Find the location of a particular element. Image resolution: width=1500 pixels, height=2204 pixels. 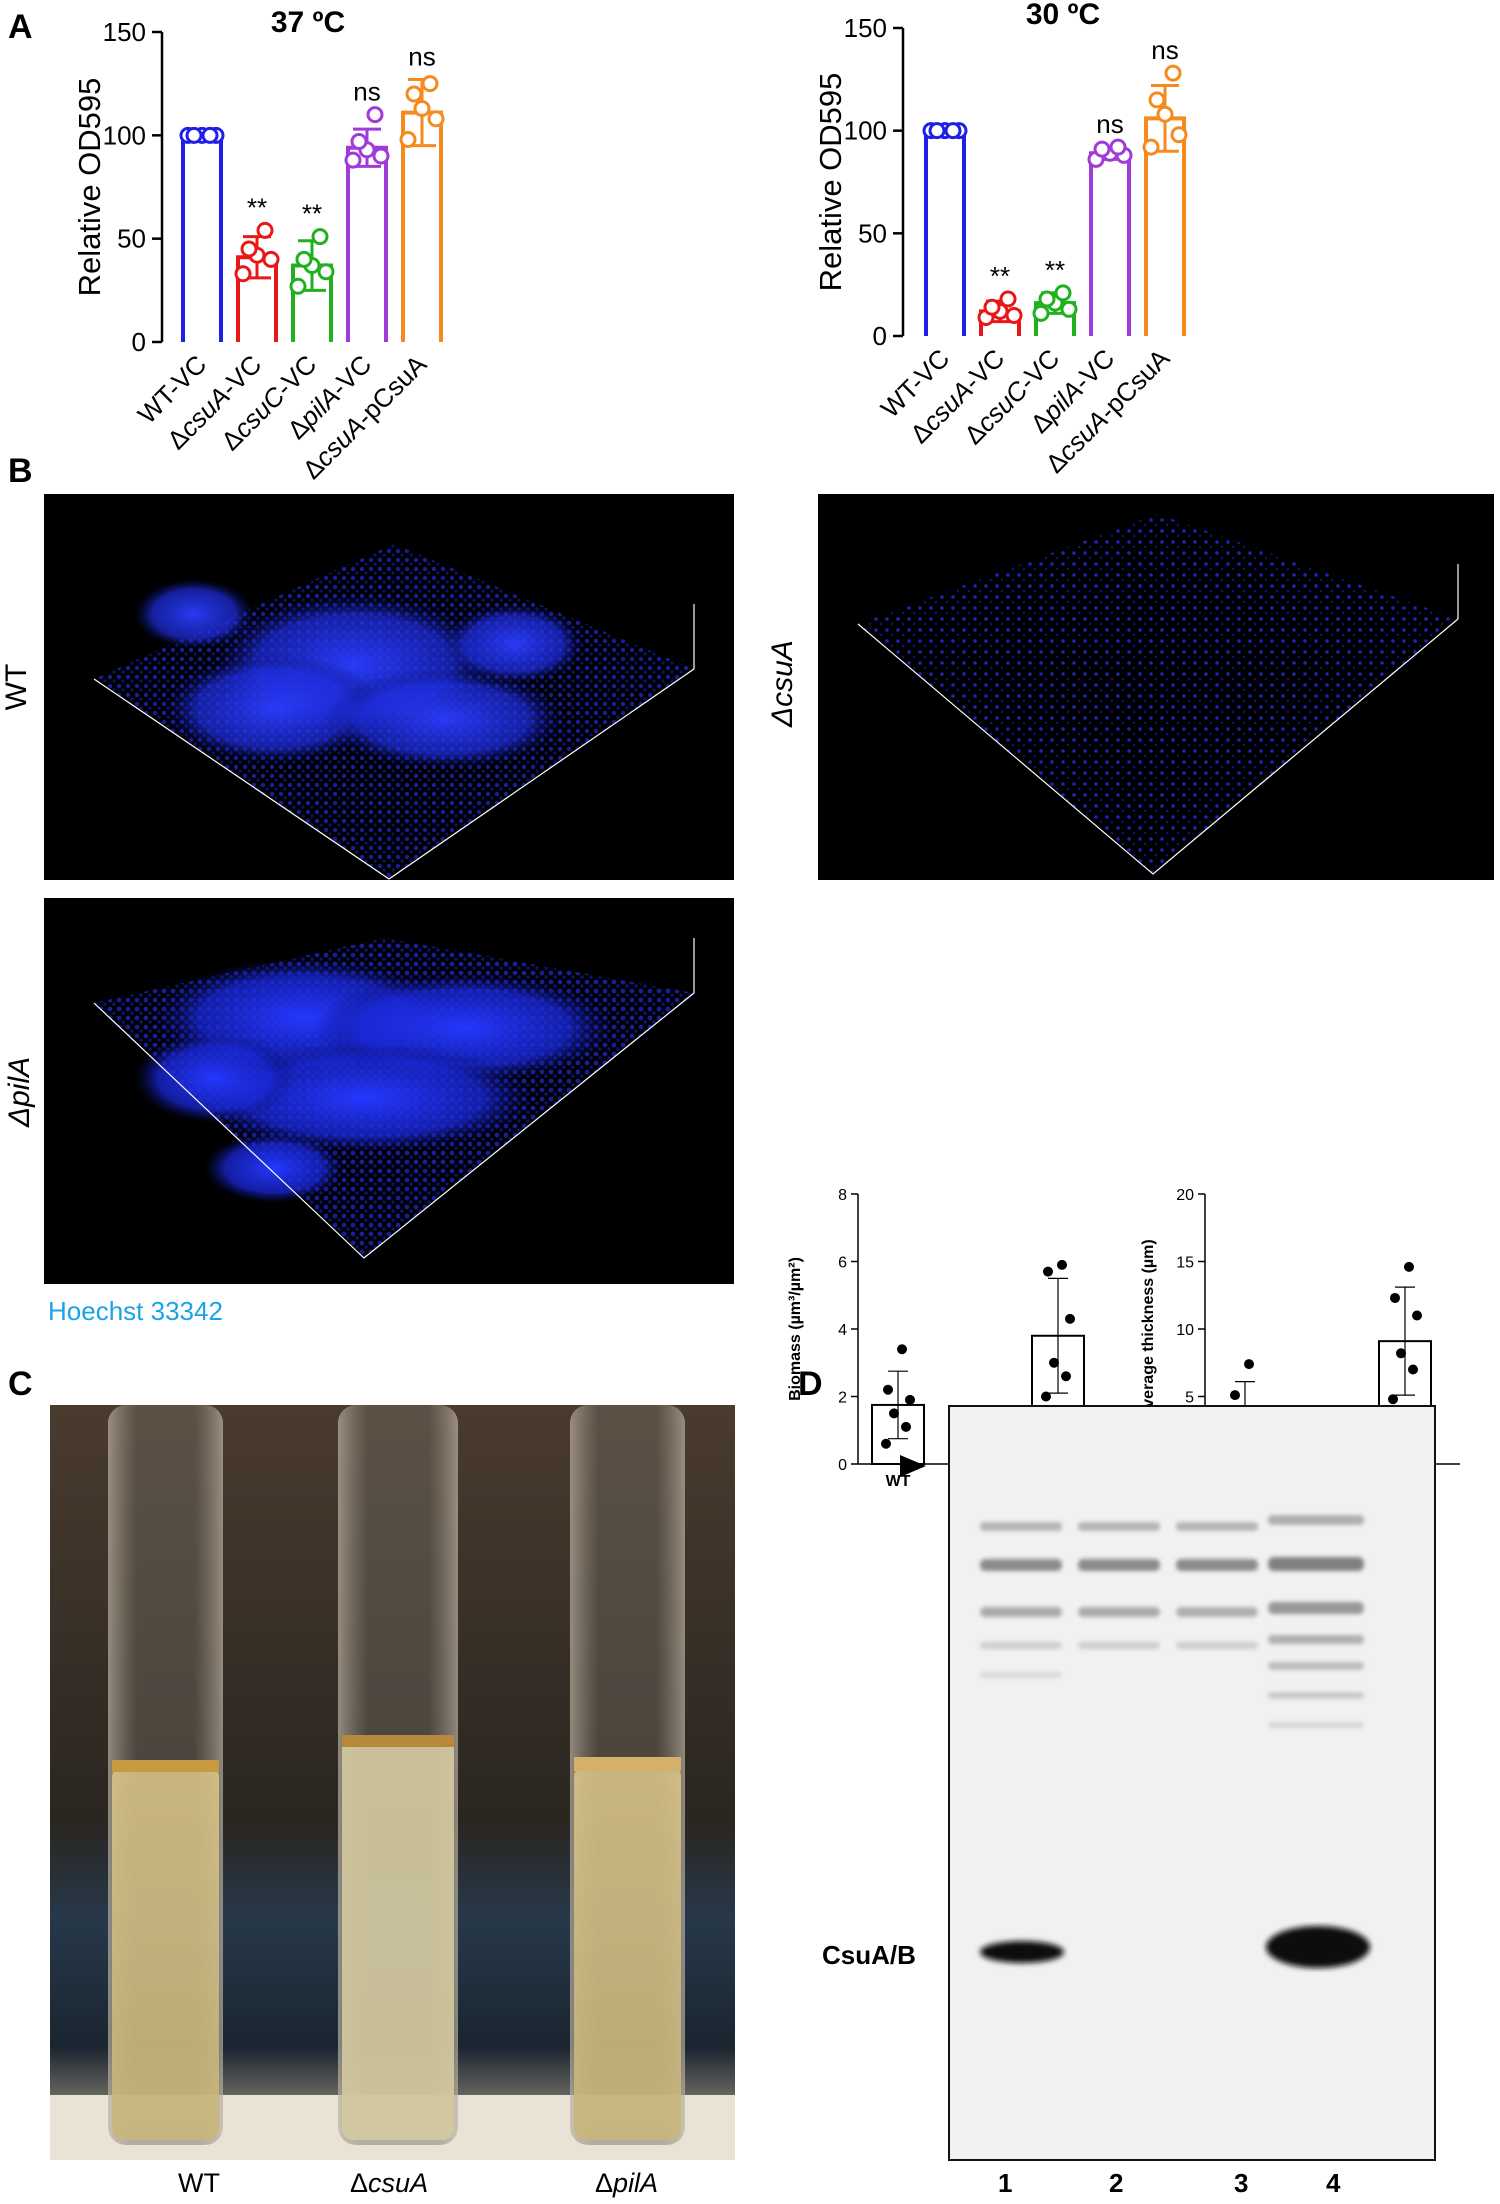

lane-number-3: 3 is located at coordinates (1241, 2183).